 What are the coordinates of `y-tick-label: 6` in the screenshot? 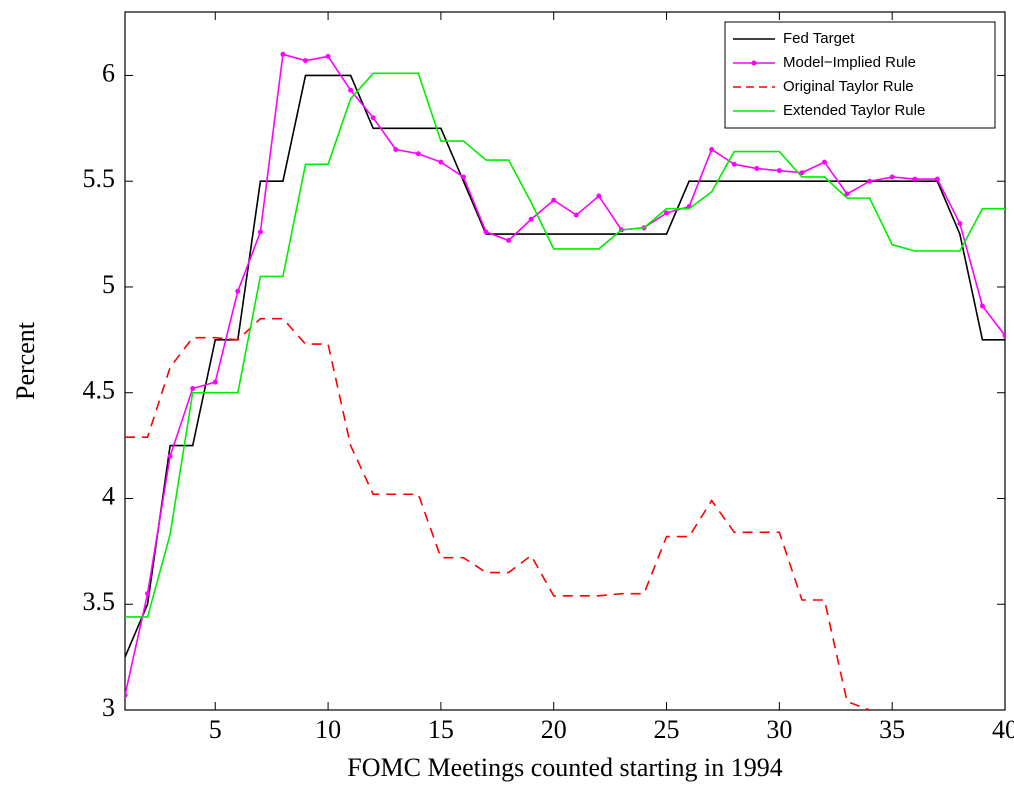 It's located at (108, 72).